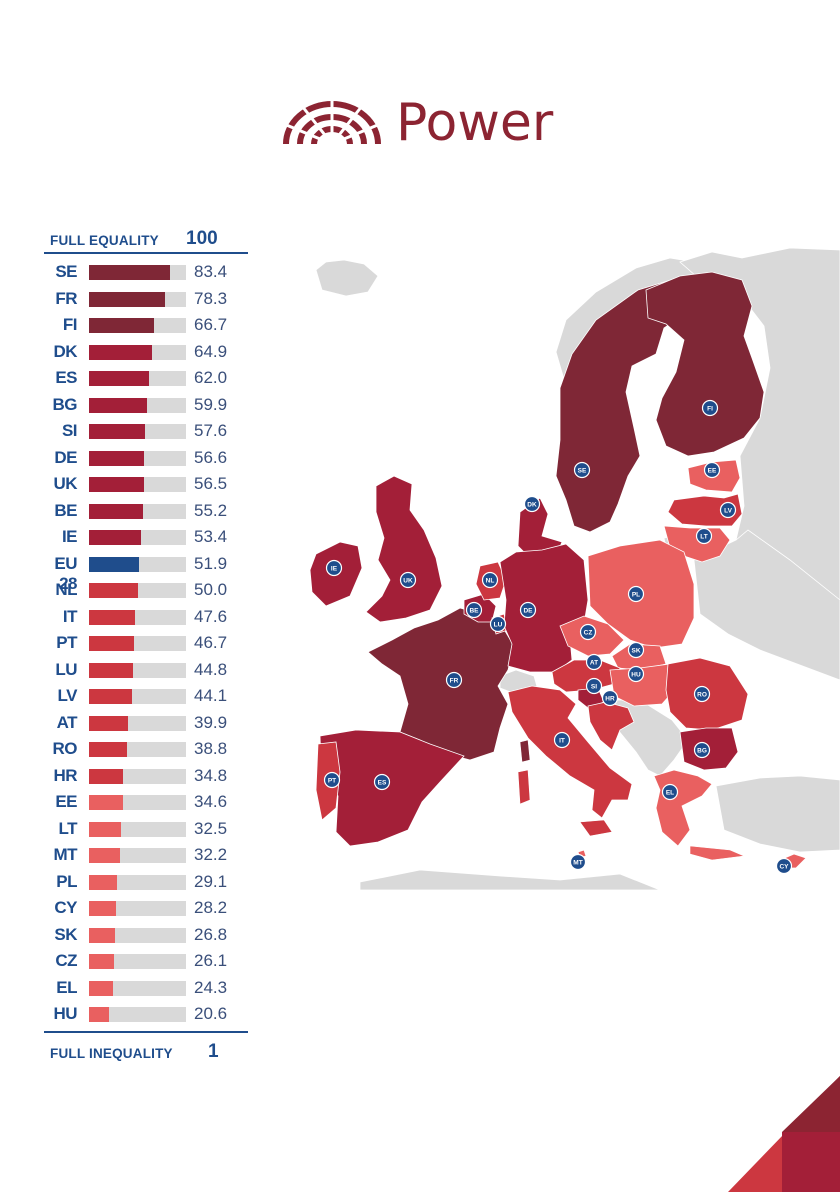 The height and width of the screenshot is (1192, 840). I want to click on bar-row-ee: EE 34.6, so click(146, 801).